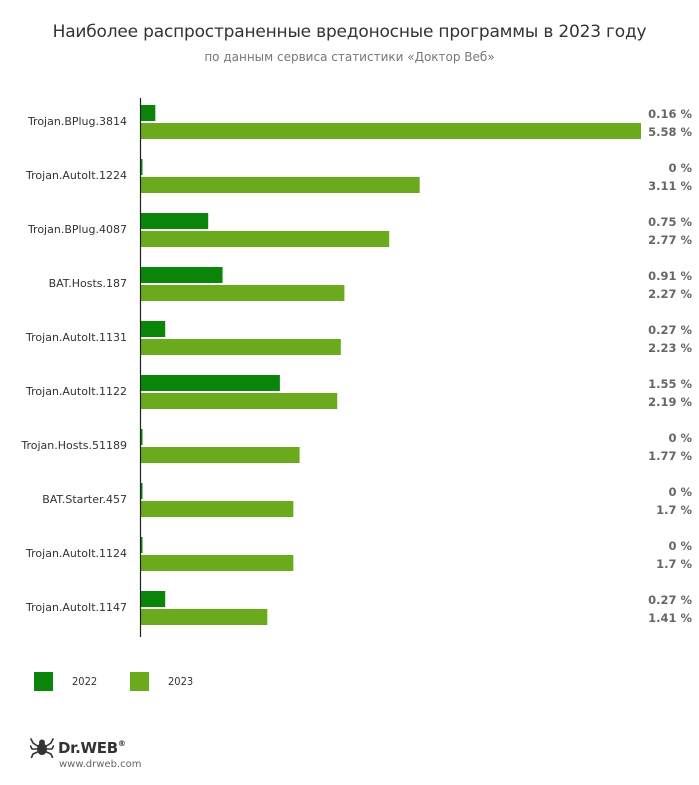 Image resolution: width=699 pixels, height=785 pixels. What do you see at coordinates (680, 438) in the screenshot?
I see `value-label-2022-trojan-hosts-51189: 0 %` at bounding box center [680, 438].